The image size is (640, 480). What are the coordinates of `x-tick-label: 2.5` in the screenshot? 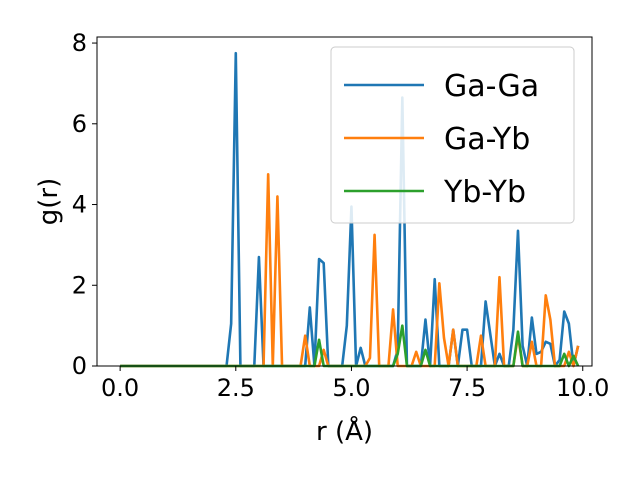 It's located at (236, 388).